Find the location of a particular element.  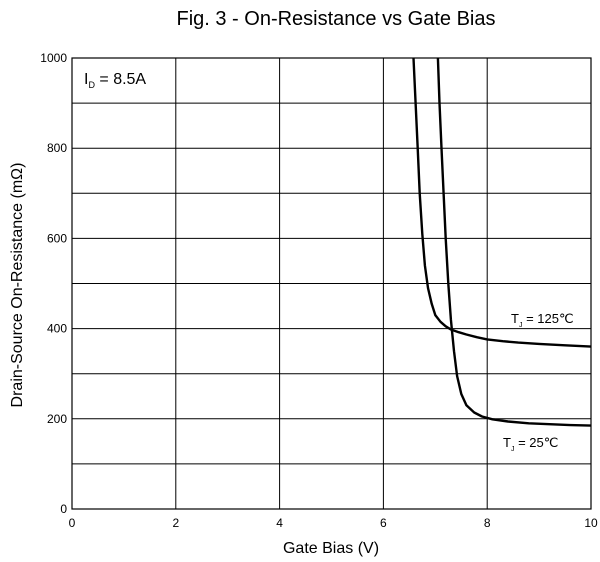

y-tick-label: 400 is located at coordinates (57, 329).